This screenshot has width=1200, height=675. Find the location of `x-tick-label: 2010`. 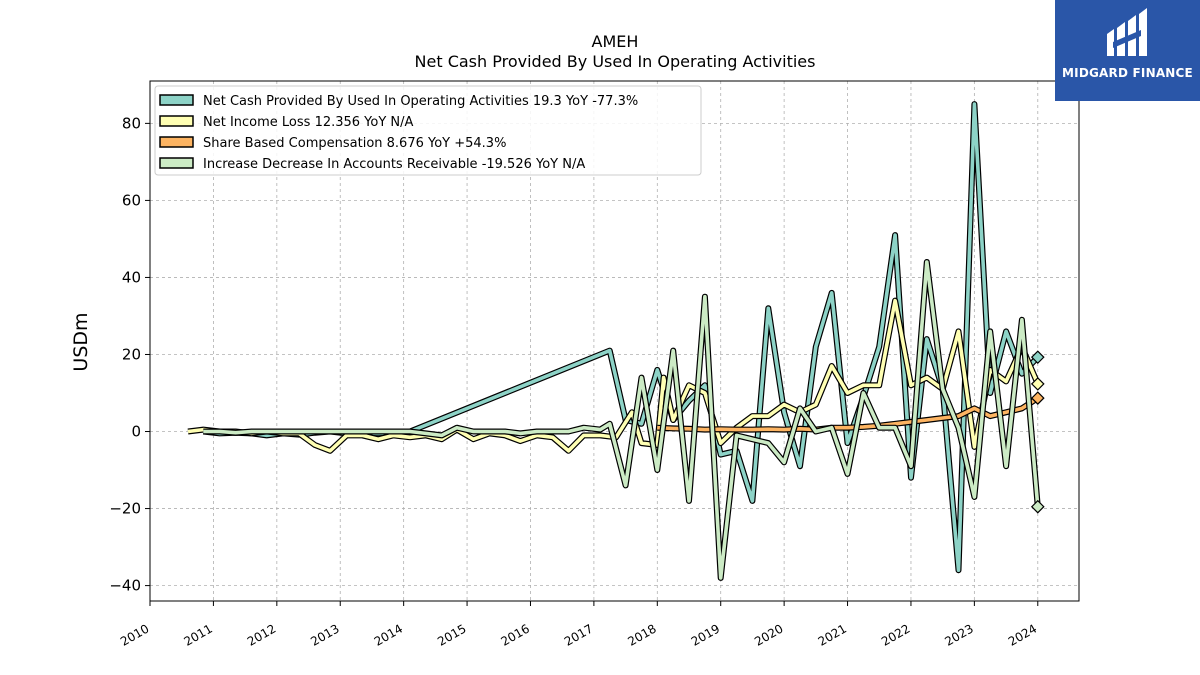

x-tick-label: 2010 is located at coordinates (134, 634).